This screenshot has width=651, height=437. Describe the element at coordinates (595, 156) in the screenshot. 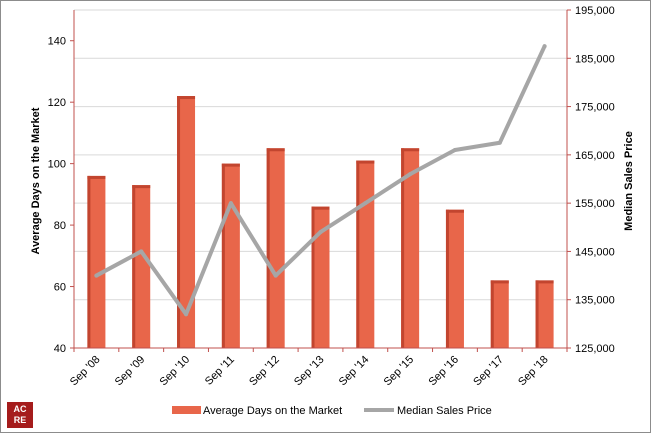

I see `right-tick-label: 165,000` at that location.